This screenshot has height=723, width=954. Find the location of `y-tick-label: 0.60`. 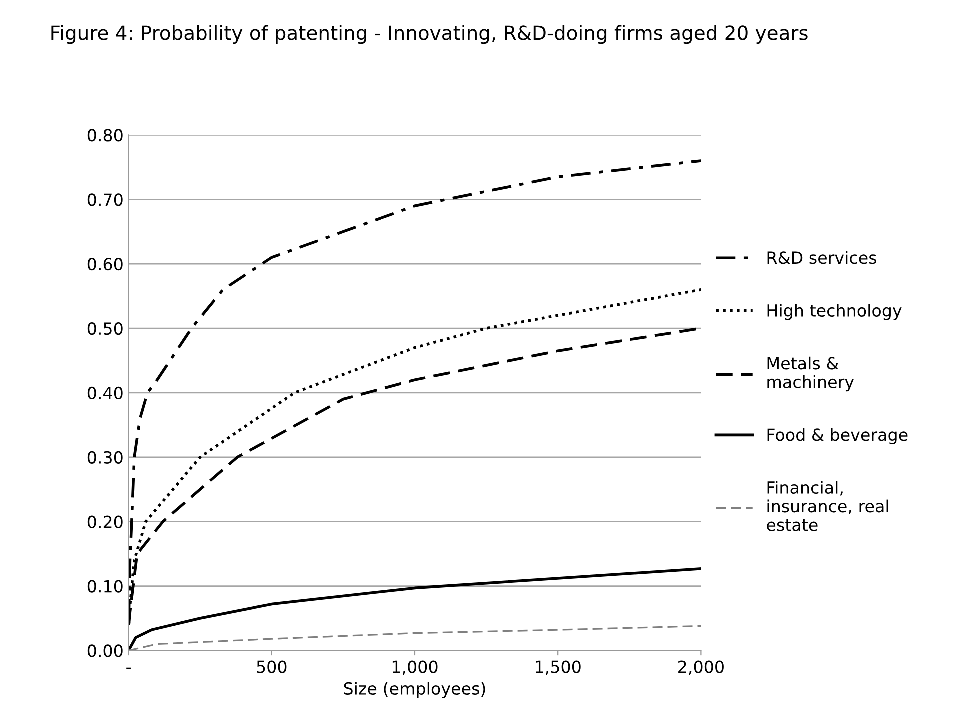

y-tick-label: 0.60 is located at coordinates (105, 264).